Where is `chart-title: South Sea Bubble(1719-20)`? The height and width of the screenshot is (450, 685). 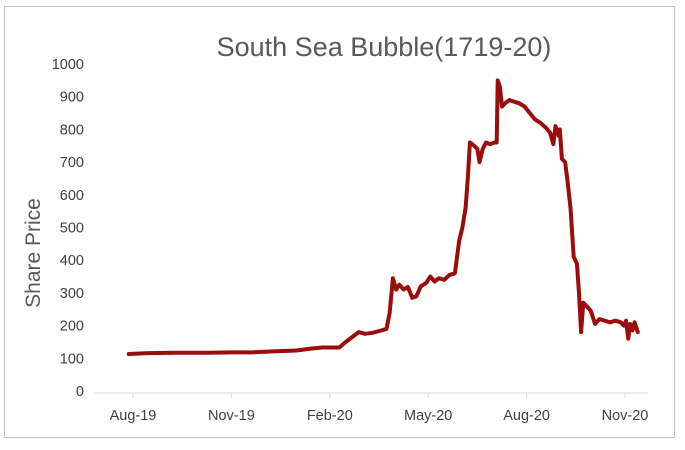 chart-title: South Sea Bubble(1719-20) is located at coordinates (384, 47).